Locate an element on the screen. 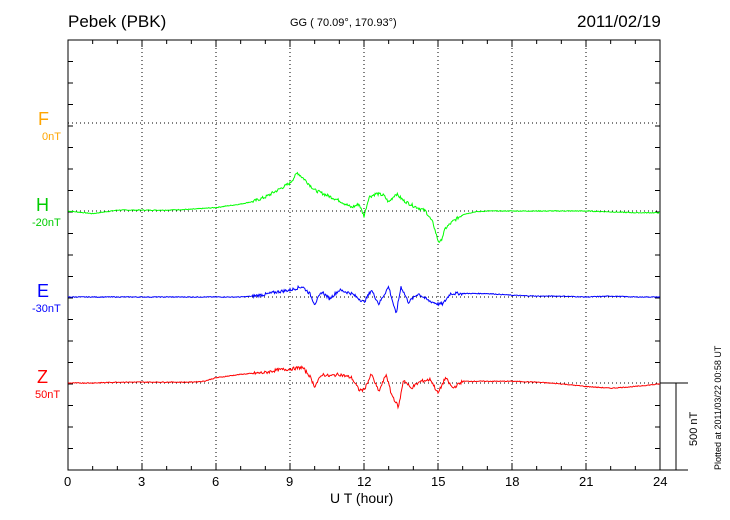 The height and width of the screenshot is (520, 730). x-tick-label: 12 is located at coordinates (364, 481).